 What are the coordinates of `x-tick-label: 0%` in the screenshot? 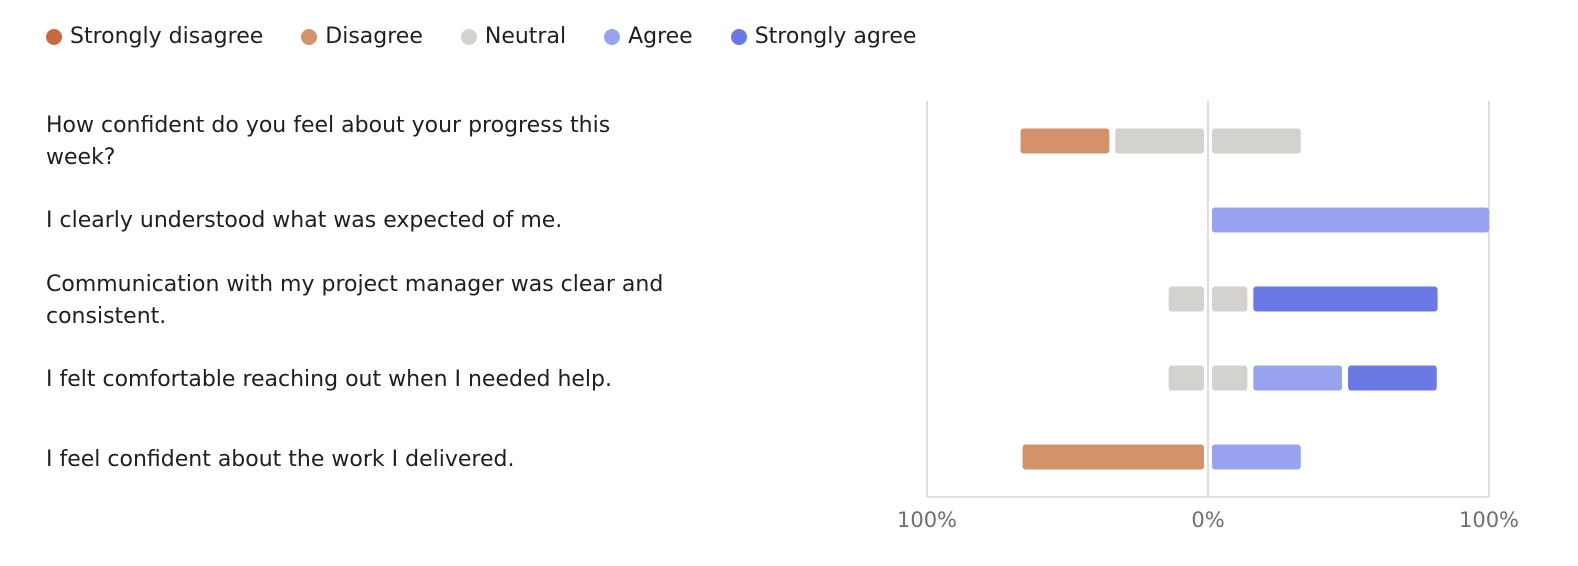 It's located at (1207, 520).